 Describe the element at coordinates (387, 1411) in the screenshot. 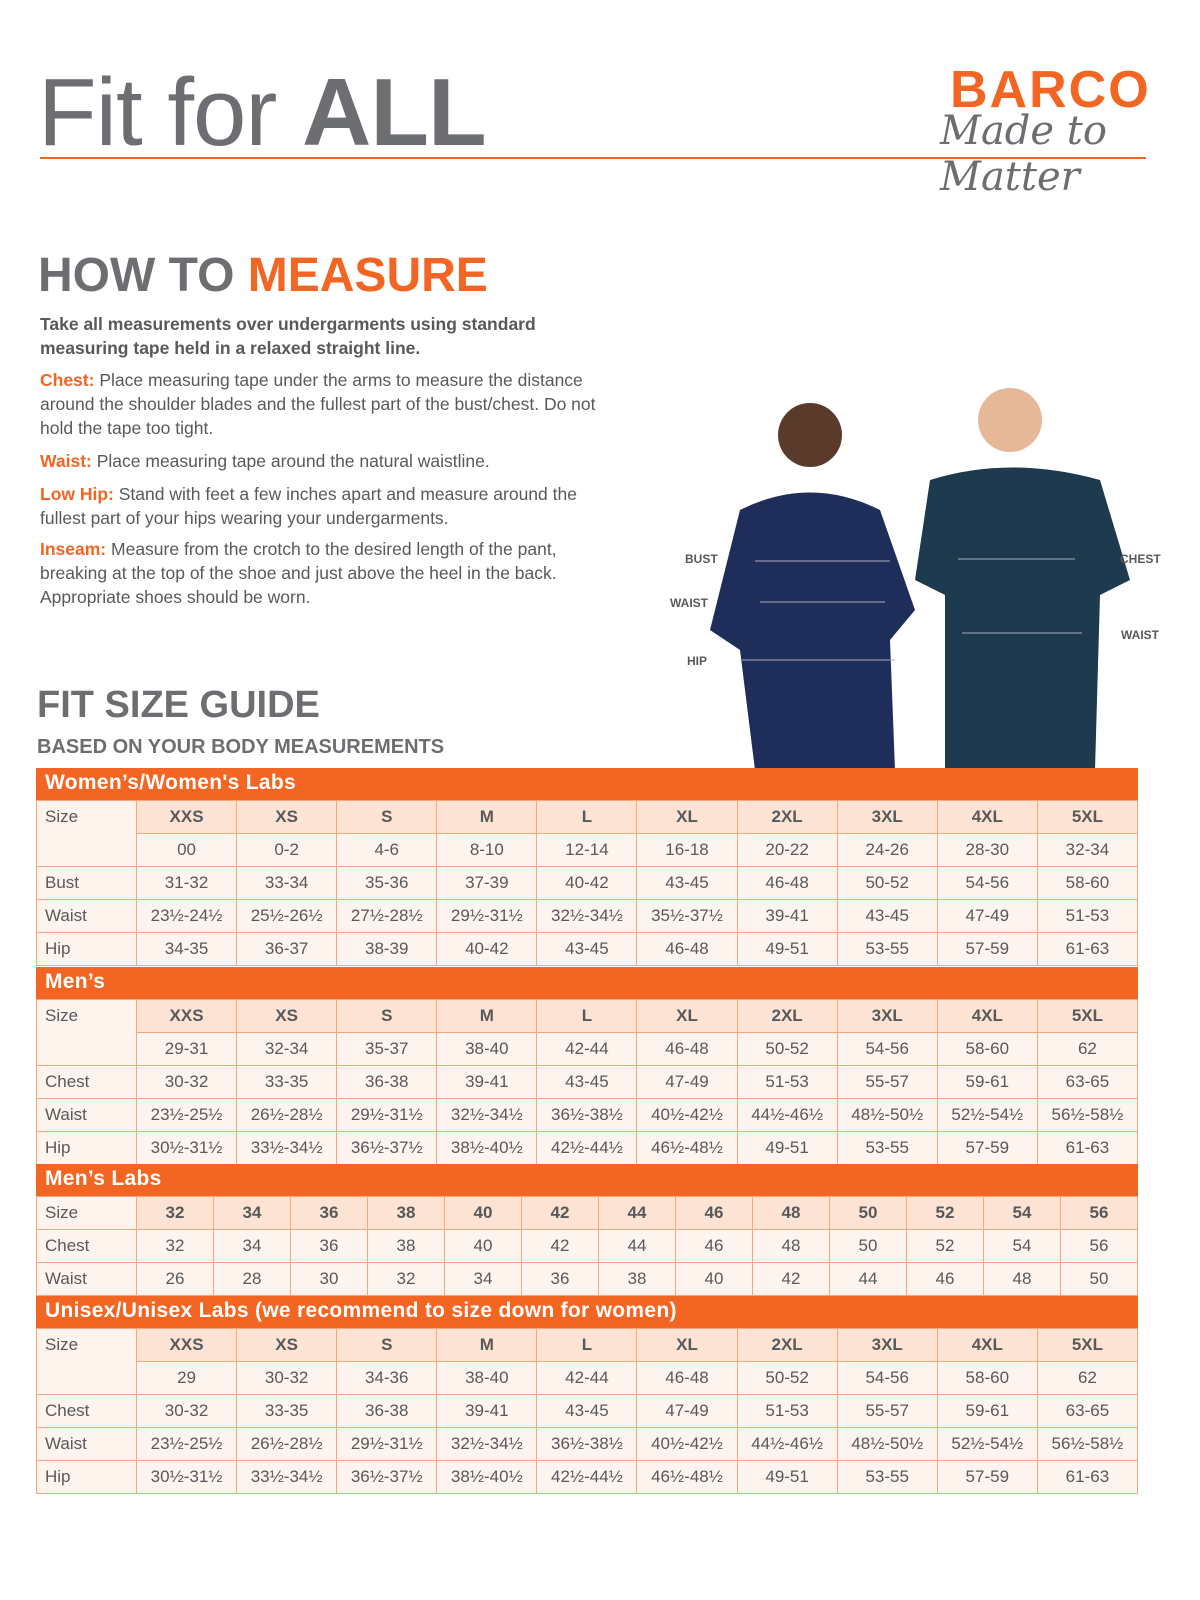

I see `table-cell: 36-38` at that location.